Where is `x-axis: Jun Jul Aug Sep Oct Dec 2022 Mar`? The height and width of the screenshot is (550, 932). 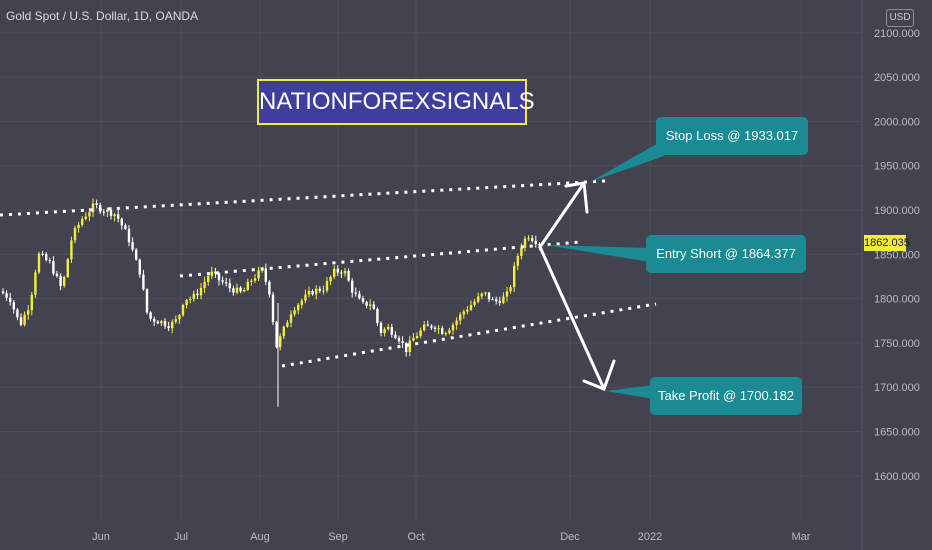 x-axis: Jun Jul Aug Sep Oct Dec 2022 Mar is located at coordinates (451, 537).